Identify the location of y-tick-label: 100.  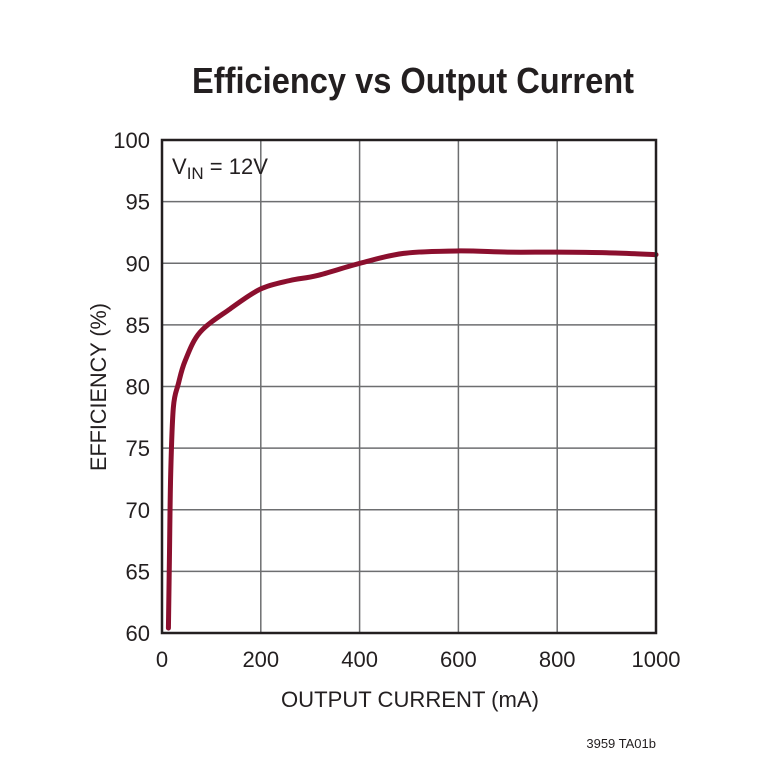
(131, 140).